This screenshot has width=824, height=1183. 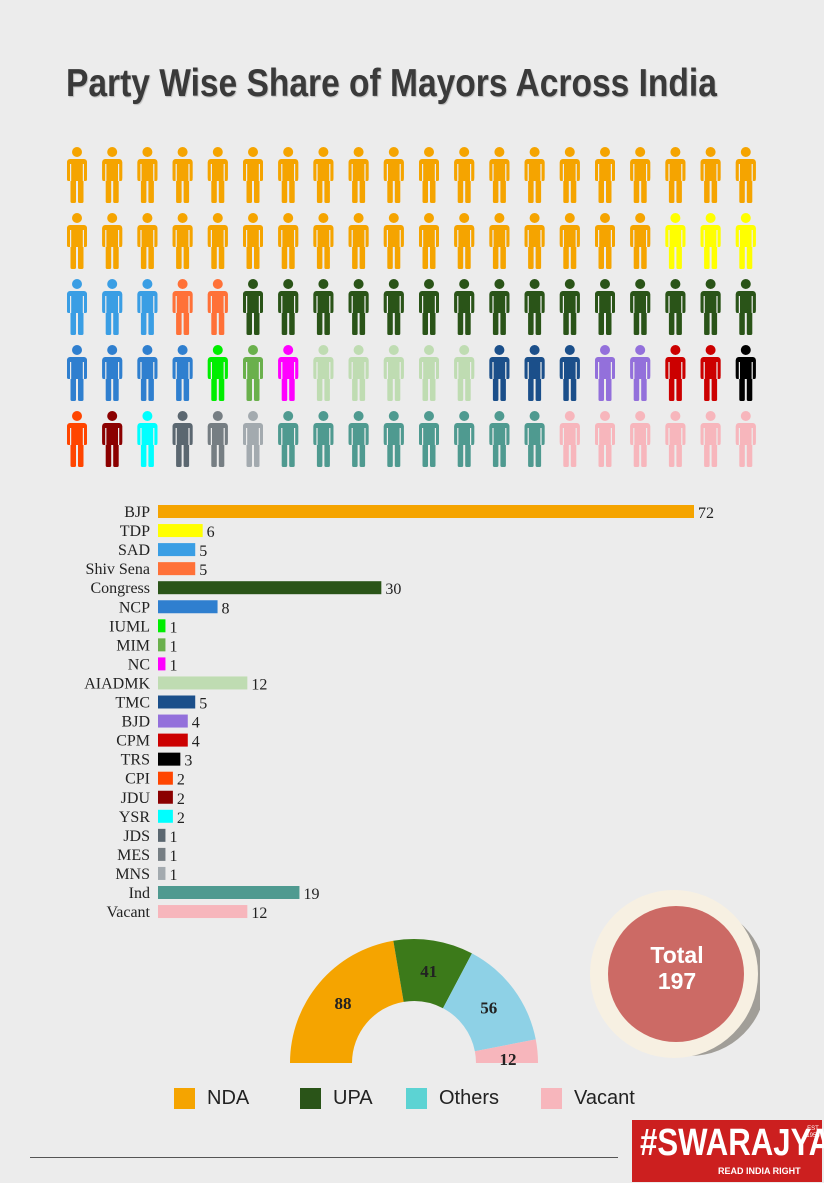 I want to click on total-value: 197, so click(x=677, y=981).